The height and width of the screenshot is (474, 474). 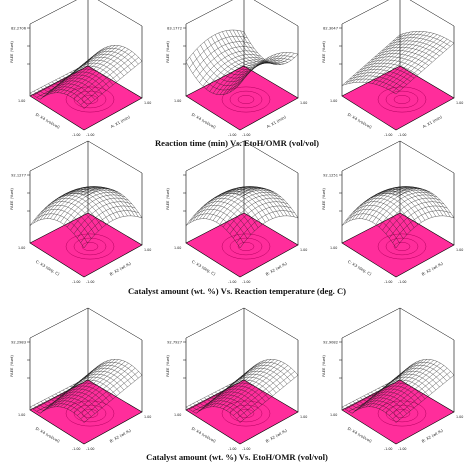 What do you see at coordinates (174, 343) in the screenshot?
I see `z-tick-label: 92.7927` at bounding box center [174, 343].